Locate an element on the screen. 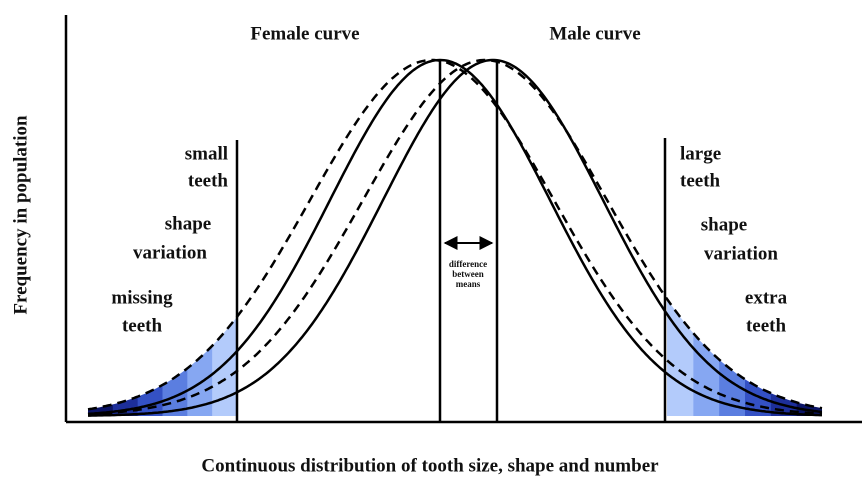 This screenshot has width=862, height=479. right-label: extra is located at coordinates (766, 297).